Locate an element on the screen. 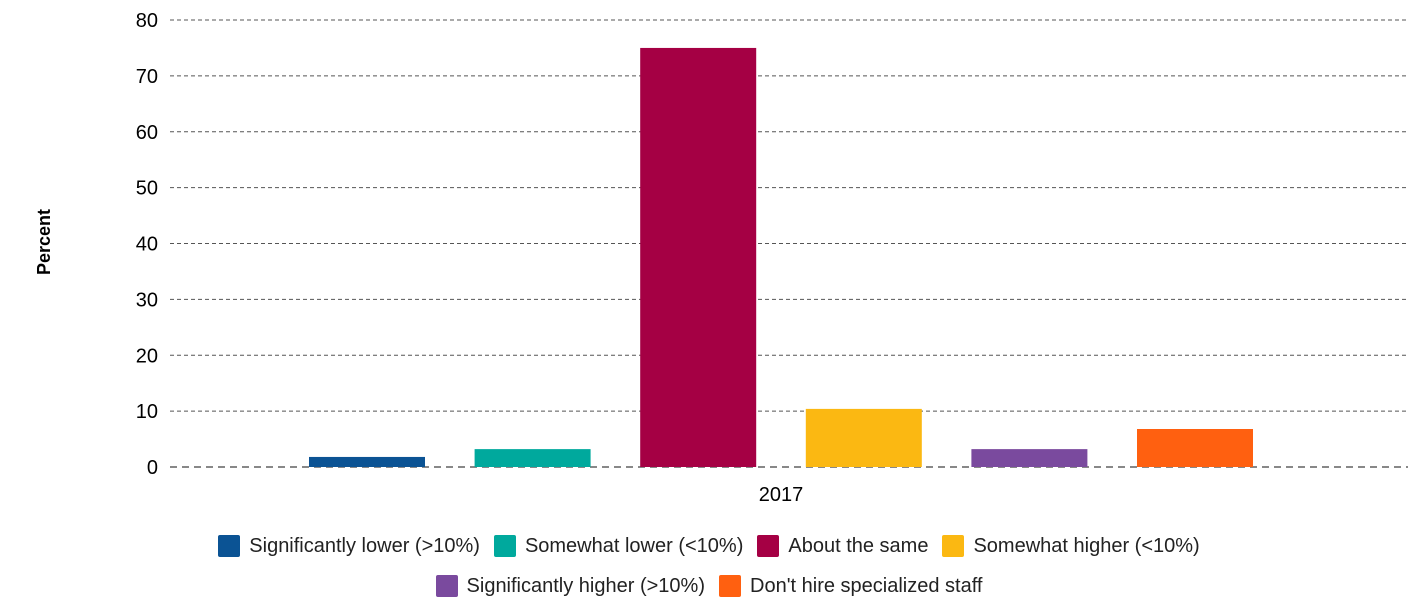  legend-item: Somewhat higher (<10%) is located at coordinates (1071, 546).